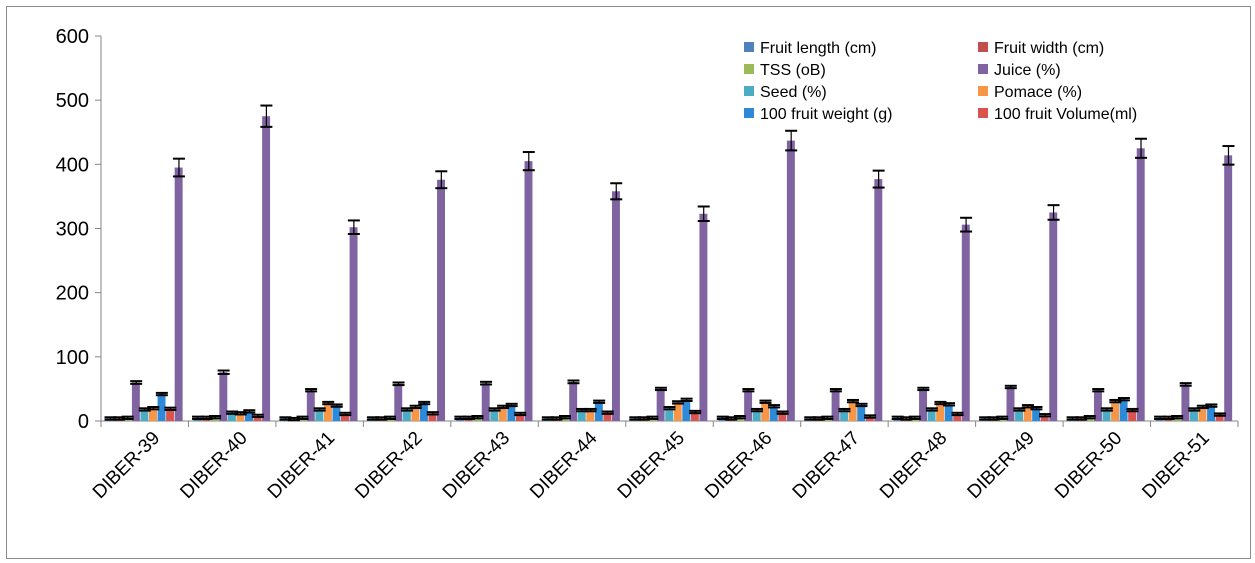  What do you see at coordinates (793, 70) in the screenshot?
I see `legend-label: TSS (oB)` at bounding box center [793, 70].